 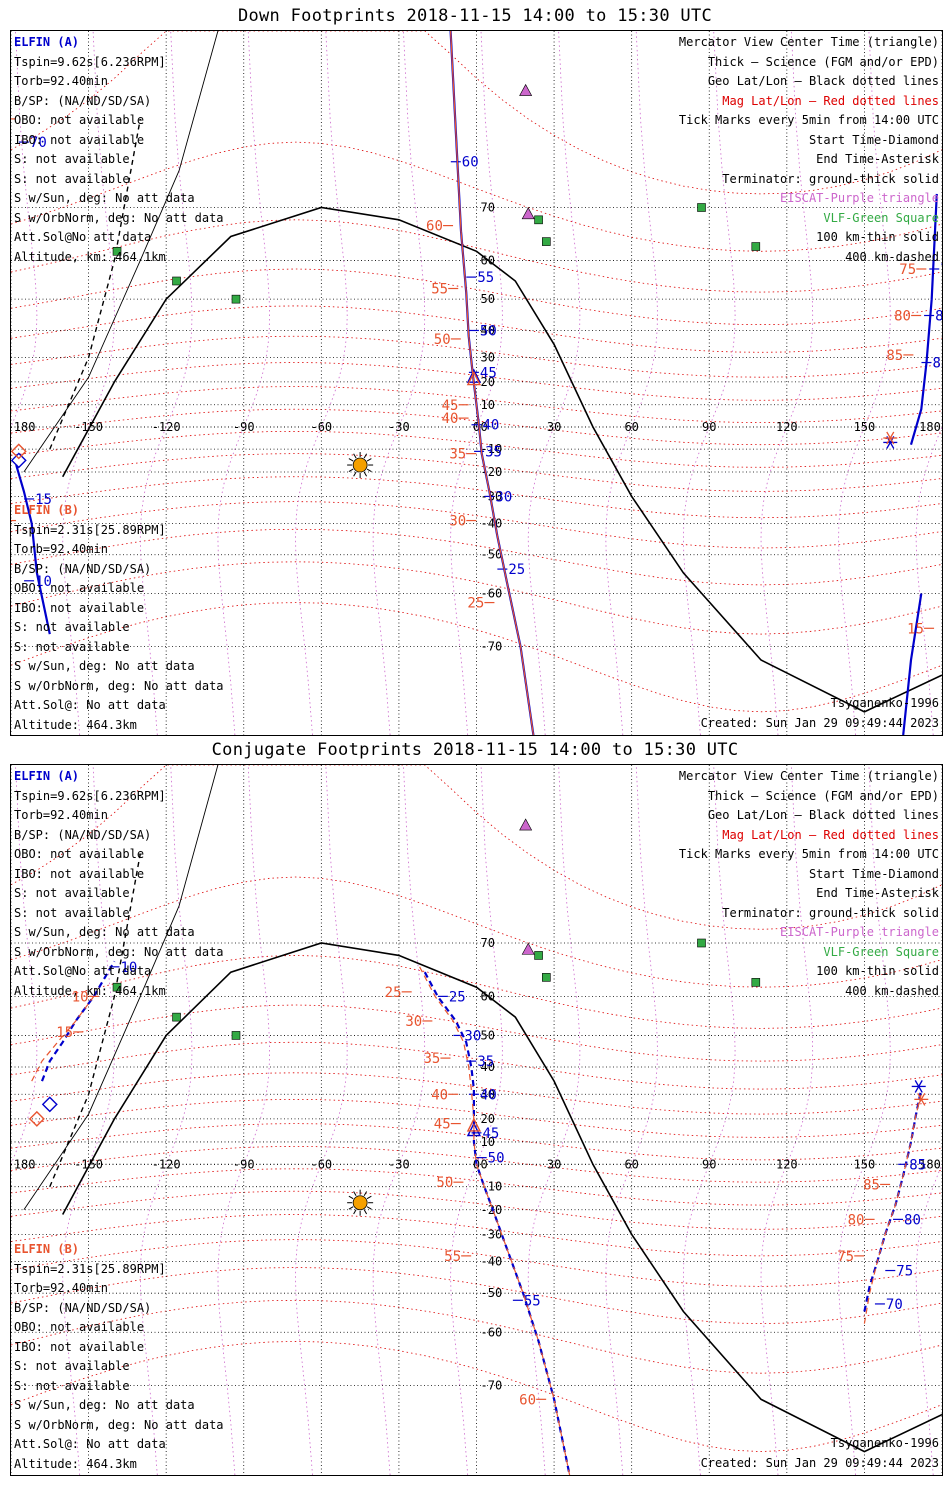 I want to click on y-tick-label: 0, so click(x=484, y=1164).